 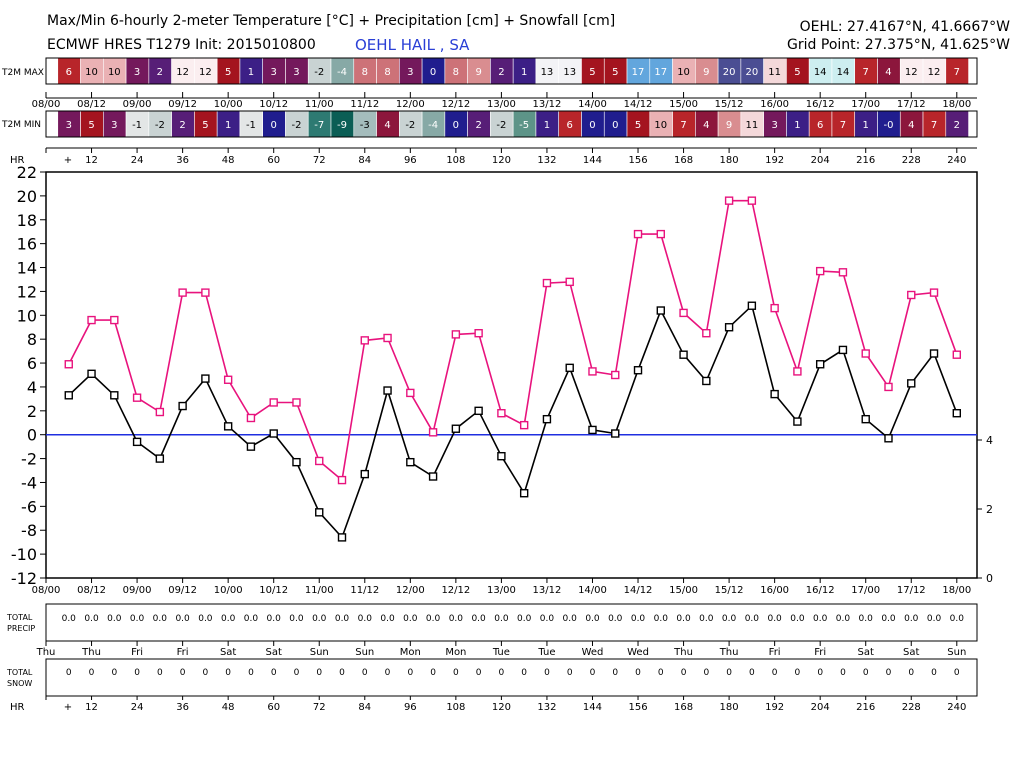 What do you see at coordinates (820, 72) in the screenshot?
I see `max-temp-value: 14` at bounding box center [820, 72].